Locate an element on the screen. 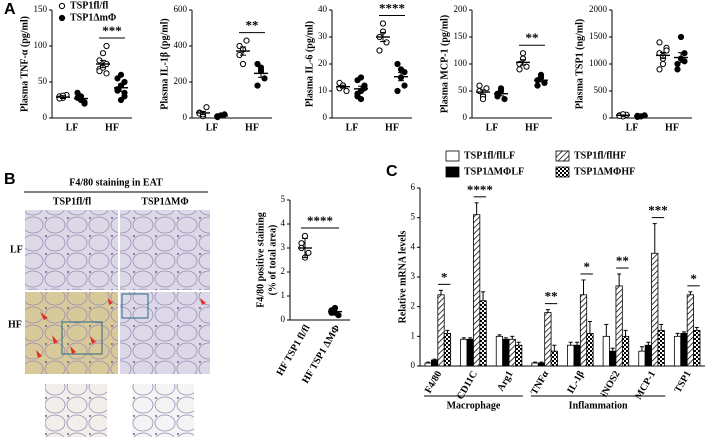  y-tick-label: 1000 is located at coordinates (598, 63).